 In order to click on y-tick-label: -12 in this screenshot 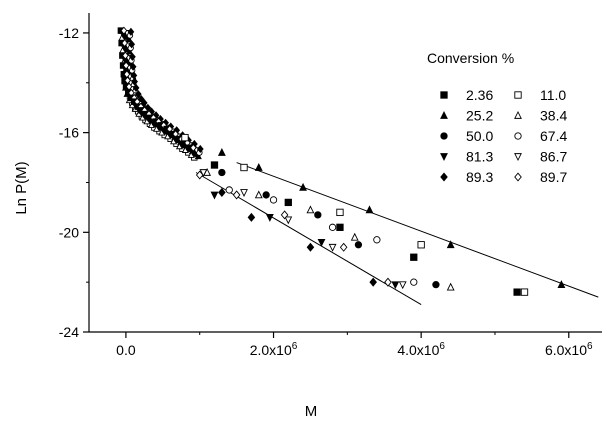, I will do `click(69, 33)`.